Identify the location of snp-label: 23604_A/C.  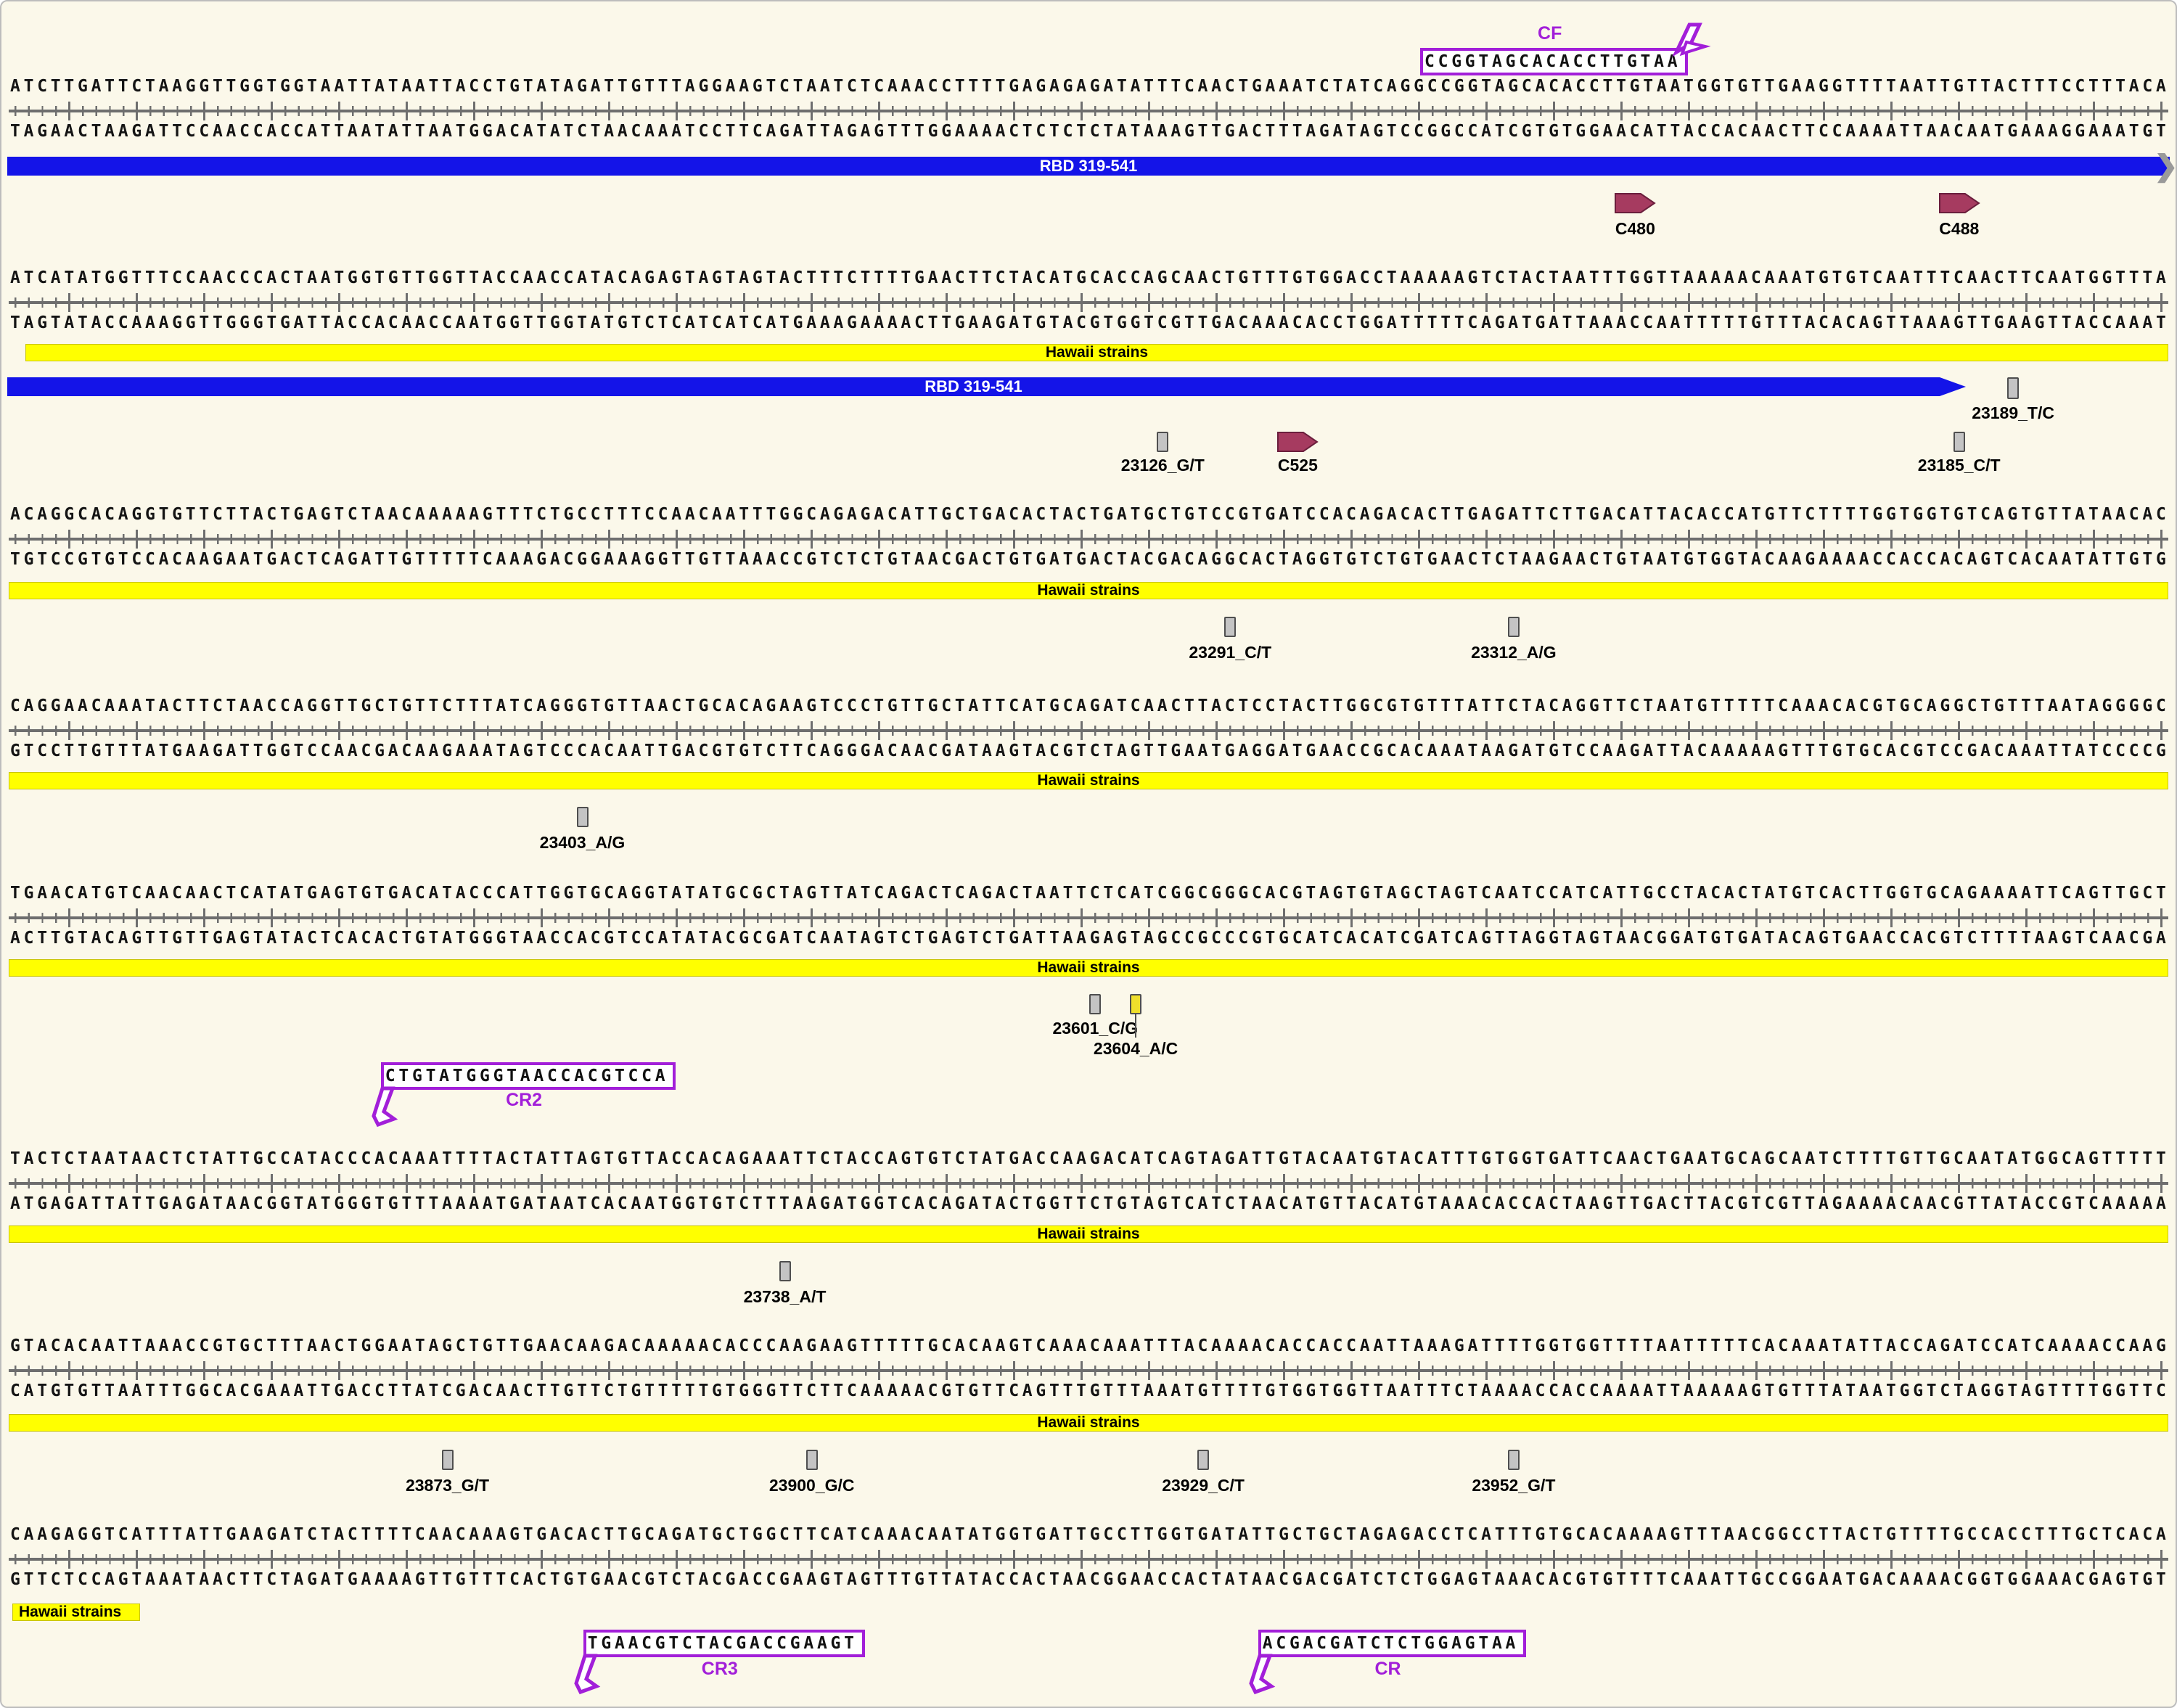
(1135, 1048).